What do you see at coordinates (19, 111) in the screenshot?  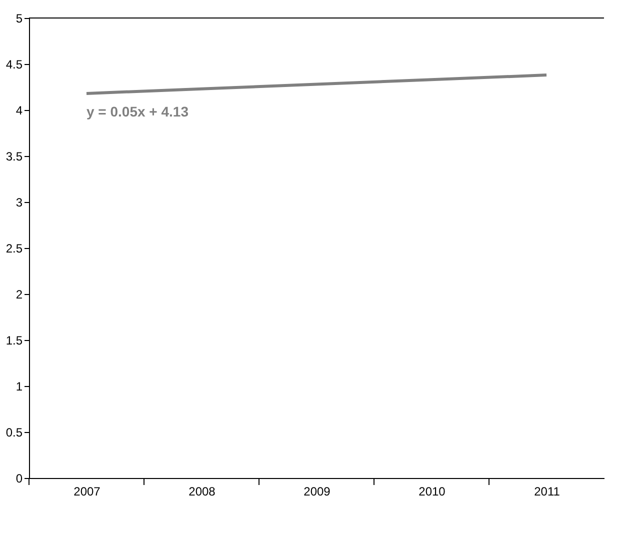 I see `y-tick-label: 4` at bounding box center [19, 111].